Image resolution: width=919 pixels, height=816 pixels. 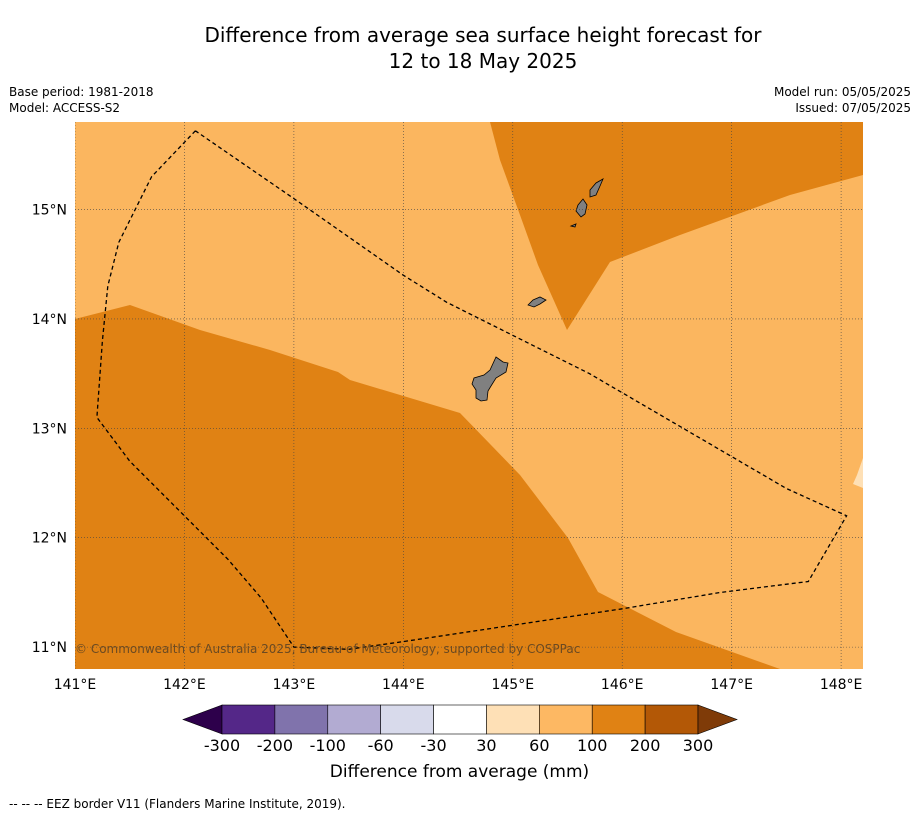 I want to click on colorbar-tick-label: -200, so click(x=275, y=745).